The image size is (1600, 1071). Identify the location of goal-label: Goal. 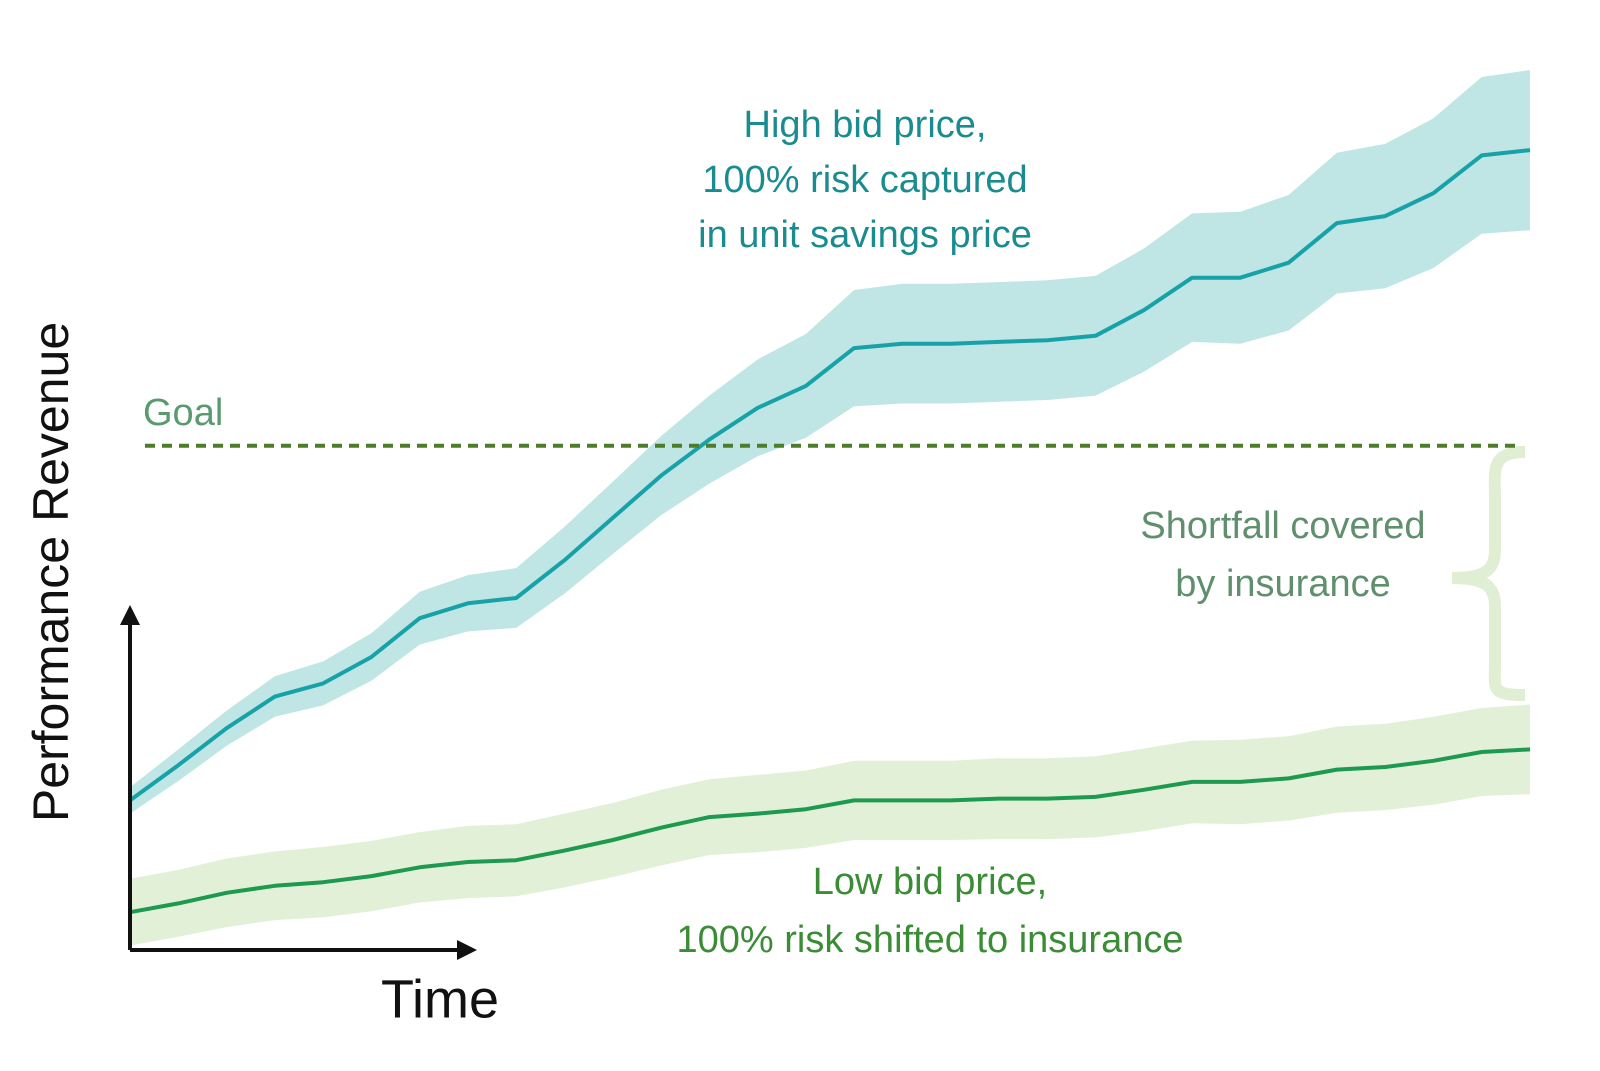
(183, 413).